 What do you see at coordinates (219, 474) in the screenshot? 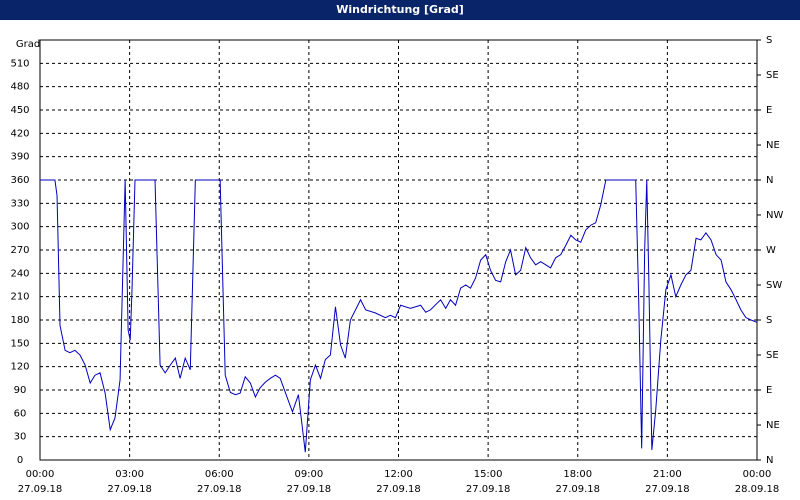
I see `x-tick-label: 06:00` at bounding box center [219, 474].